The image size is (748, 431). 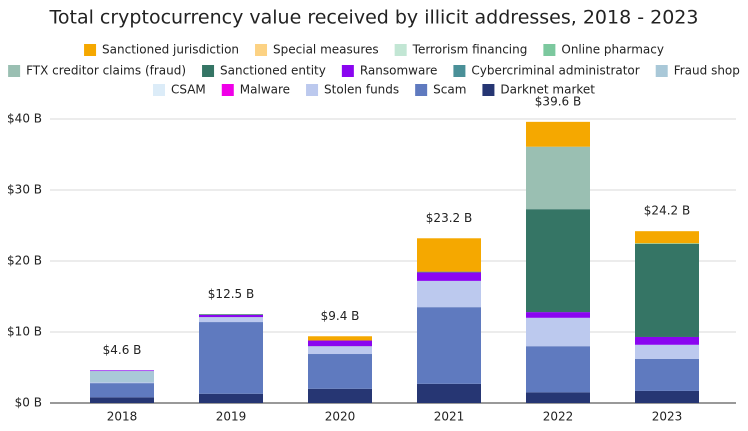 I want to click on x-tick-label: 2021, so click(x=449, y=417).